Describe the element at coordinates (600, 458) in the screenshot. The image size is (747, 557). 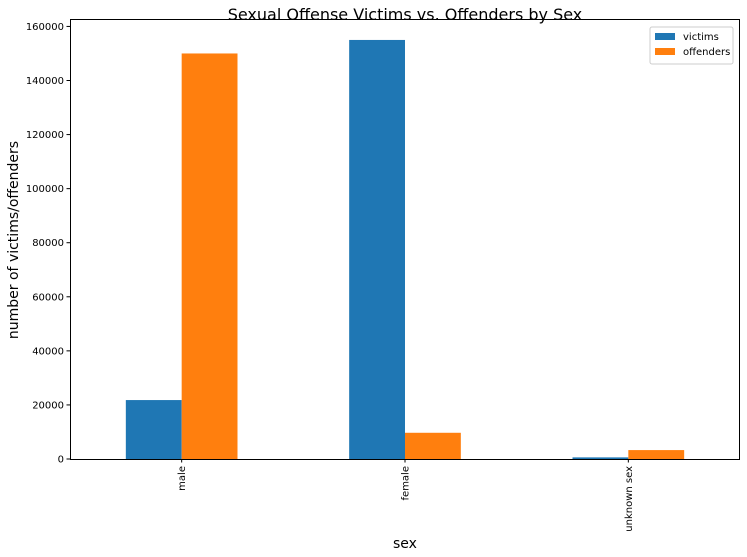
I see `bar-victims-unknown-sex` at that location.